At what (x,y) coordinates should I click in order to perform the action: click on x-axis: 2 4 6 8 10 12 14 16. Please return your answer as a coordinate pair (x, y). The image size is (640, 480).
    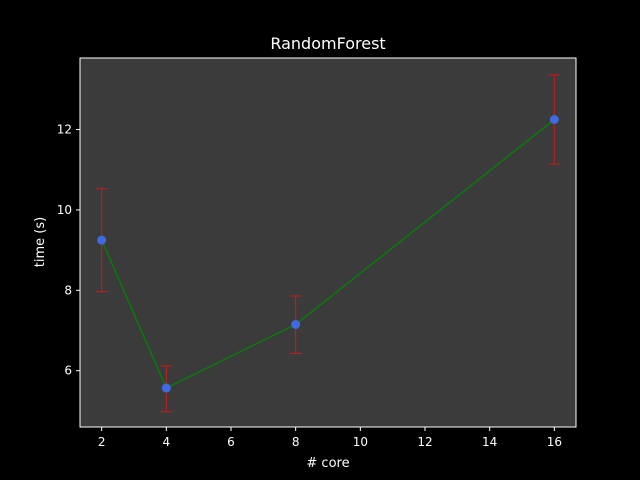
    Looking at the image, I should click on (330, 438).